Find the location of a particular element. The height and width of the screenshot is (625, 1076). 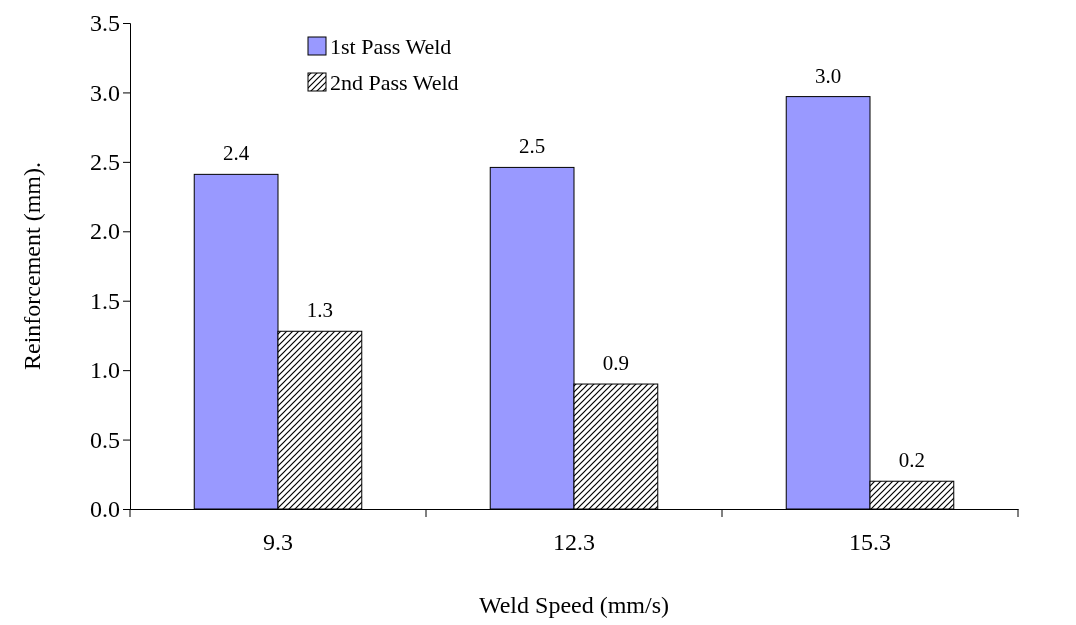

data-label: 2.5 is located at coordinates (532, 146).